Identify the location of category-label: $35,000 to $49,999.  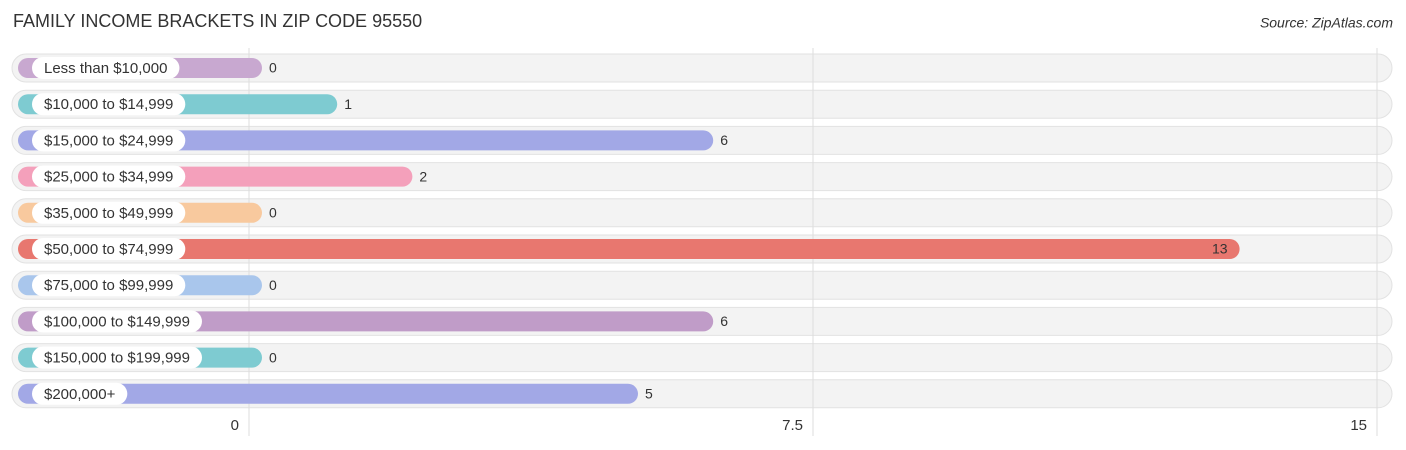
(108, 213).